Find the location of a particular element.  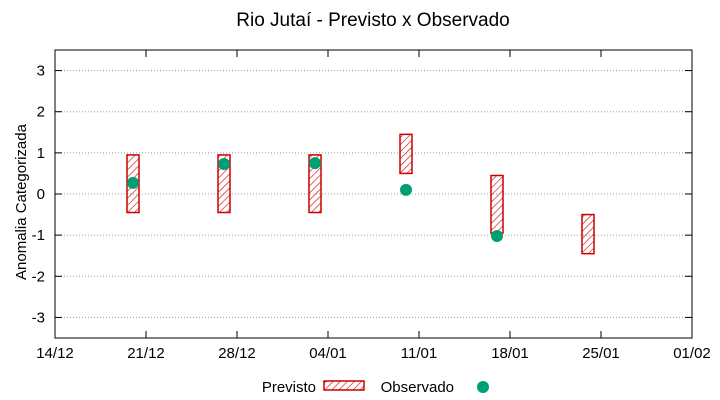

y-tick-label: 1 is located at coordinates (41, 153).